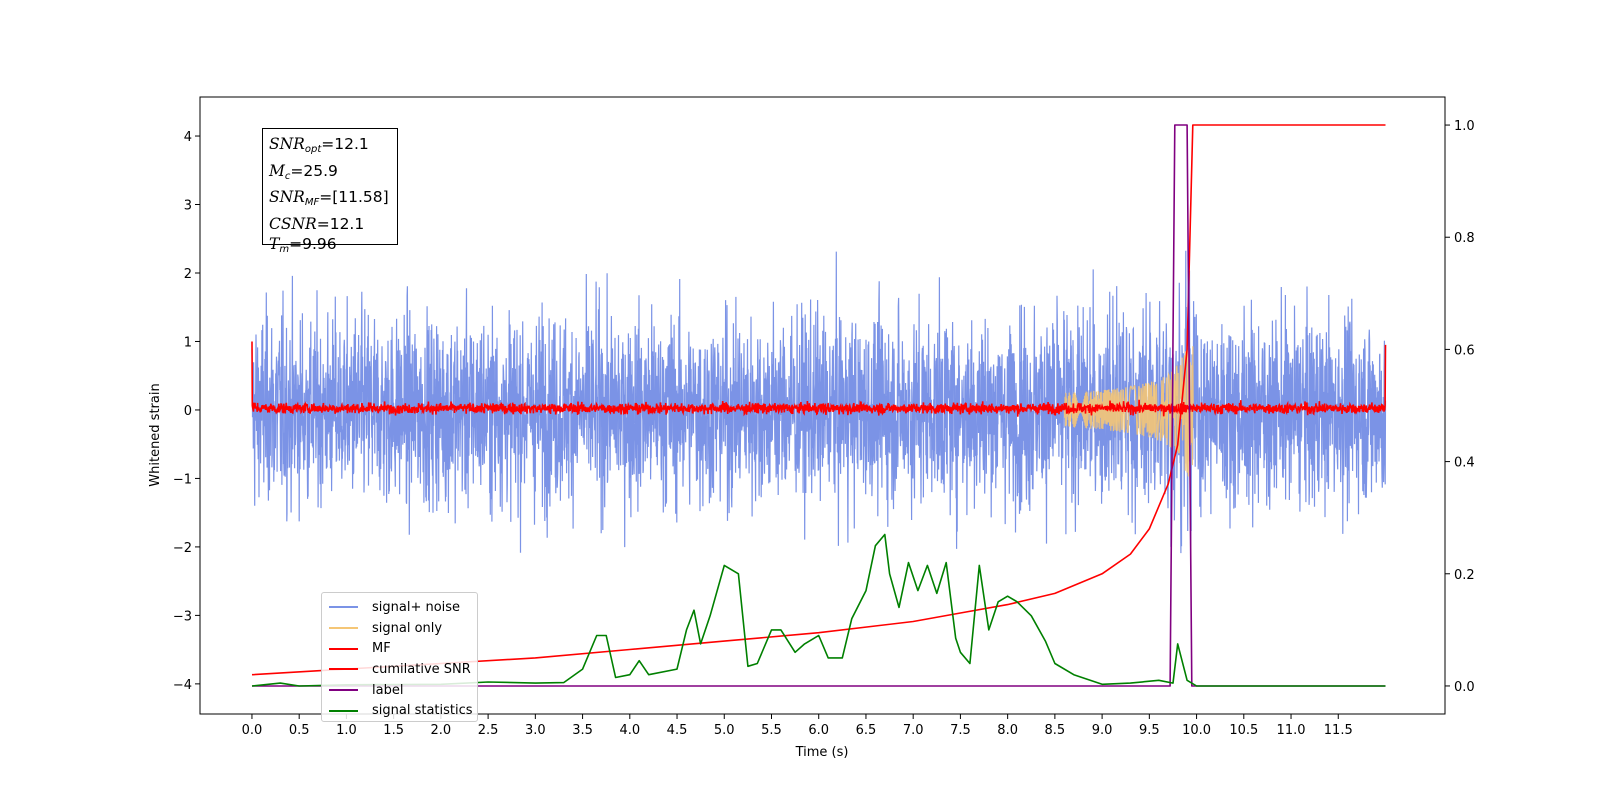 The image size is (1600, 800). I want to click on x-tick-label: 6.0, so click(818, 730).